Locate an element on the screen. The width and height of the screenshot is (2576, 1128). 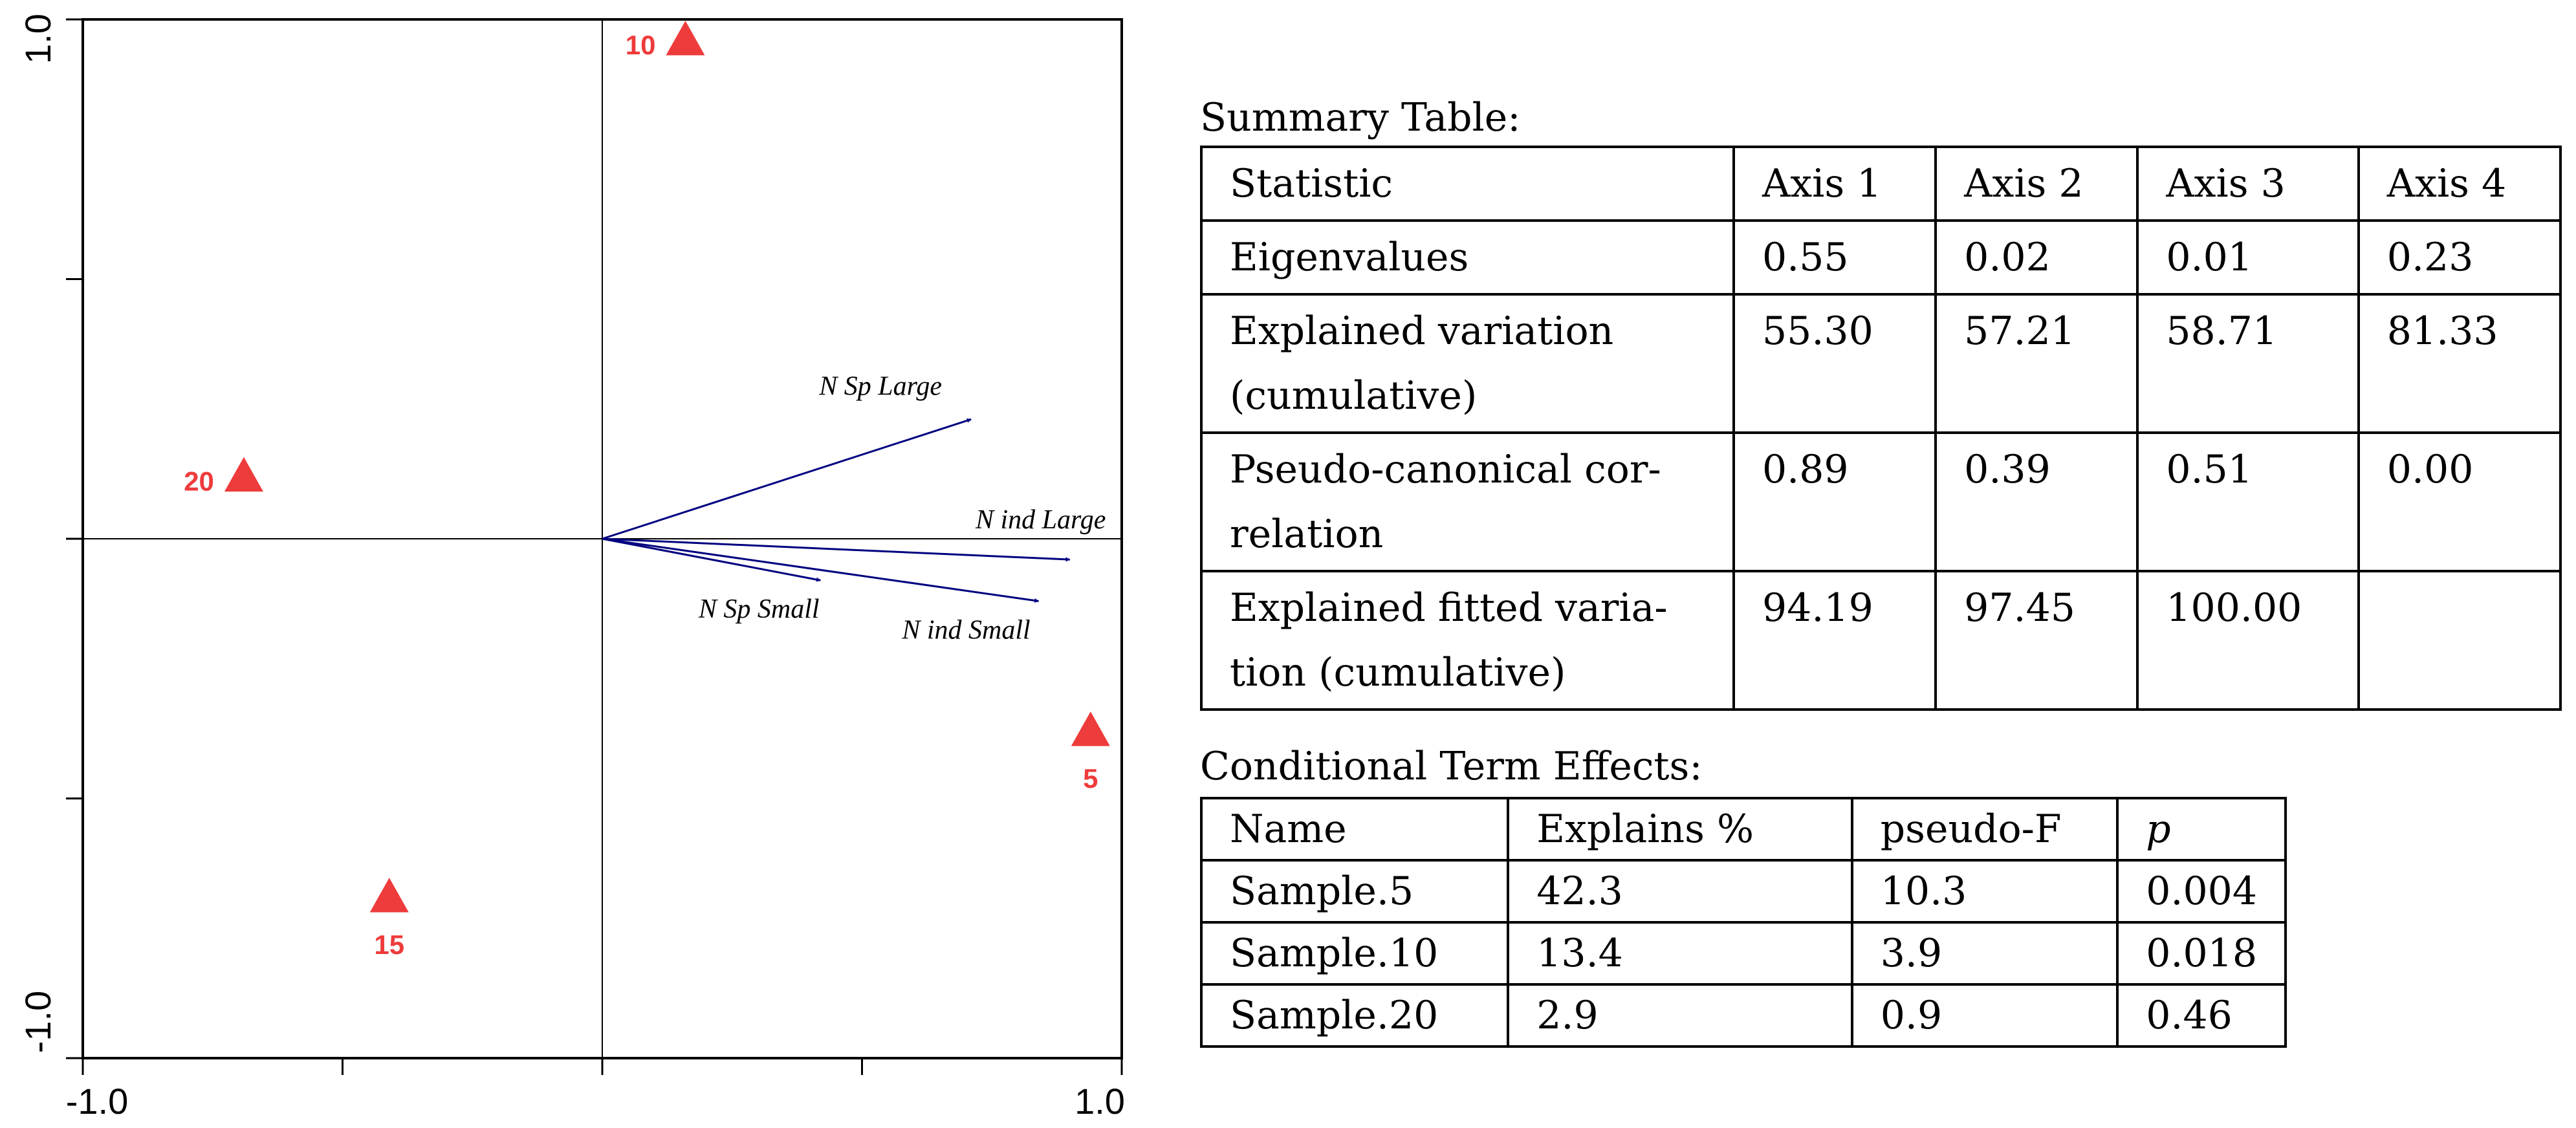
cell-value: 0.02 is located at coordinates (2036, 257).